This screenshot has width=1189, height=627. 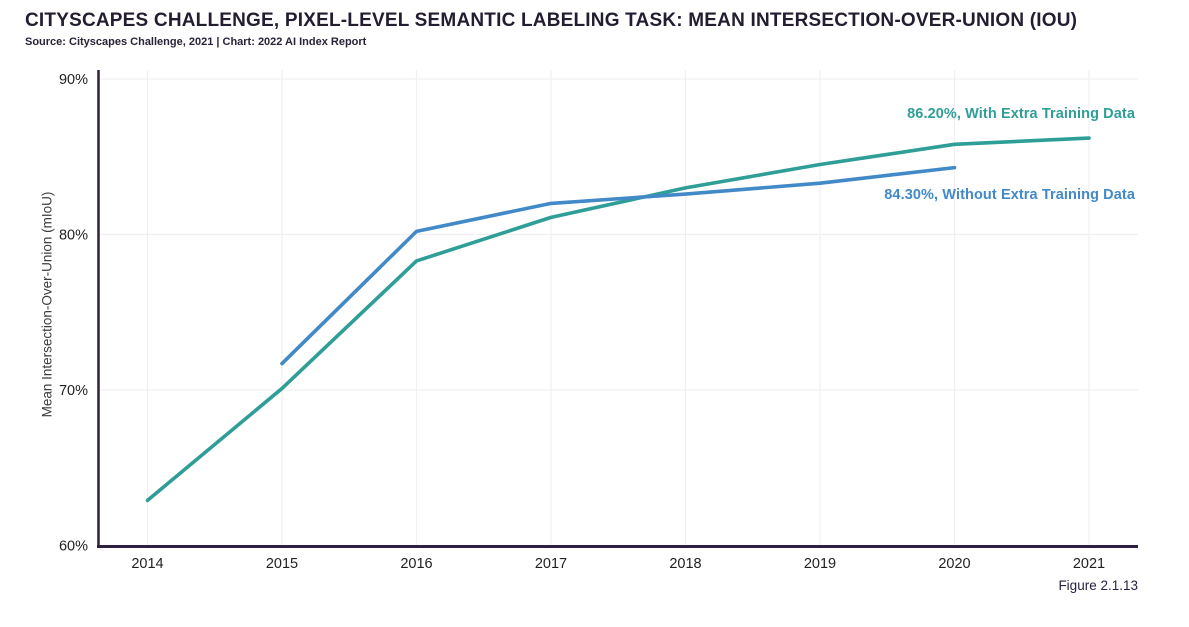 What do you see at coordinates (685, 564) in the screenshot?
I see `x-tick-label: 2018` at bounding box center [685, 564].